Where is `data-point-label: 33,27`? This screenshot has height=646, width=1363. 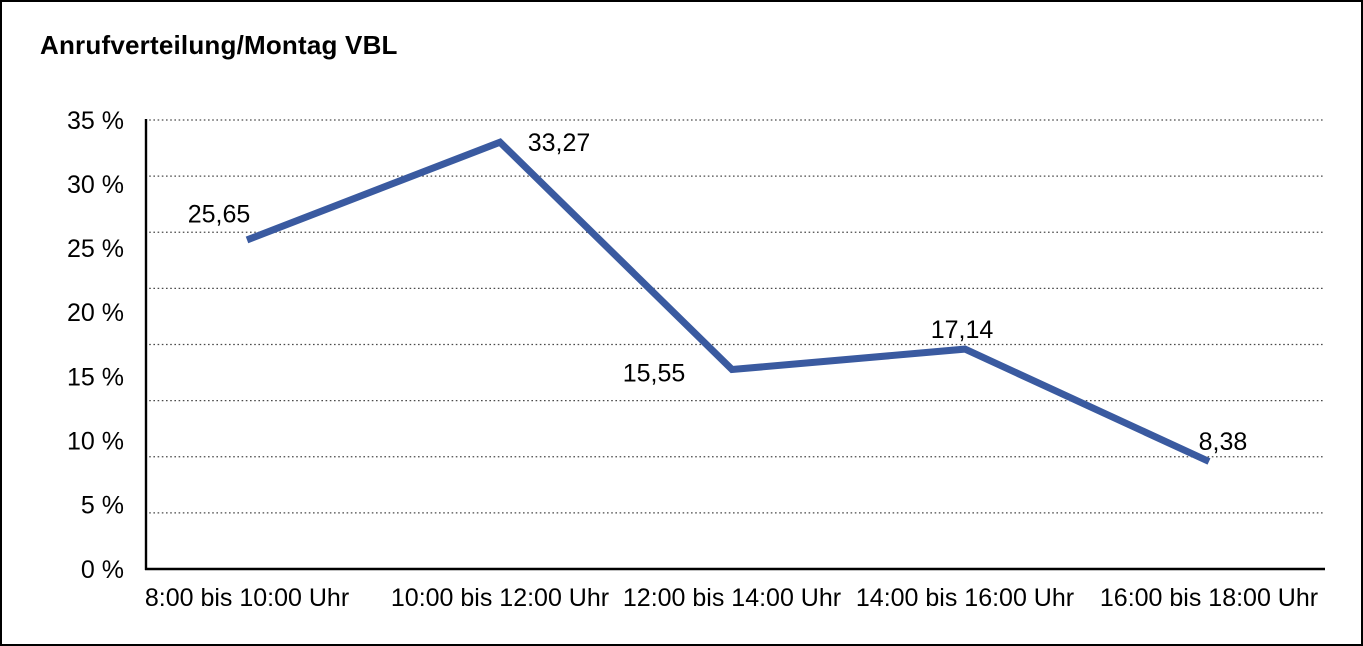
data-point-label: 33,27 is located at coordinates (559, 143).